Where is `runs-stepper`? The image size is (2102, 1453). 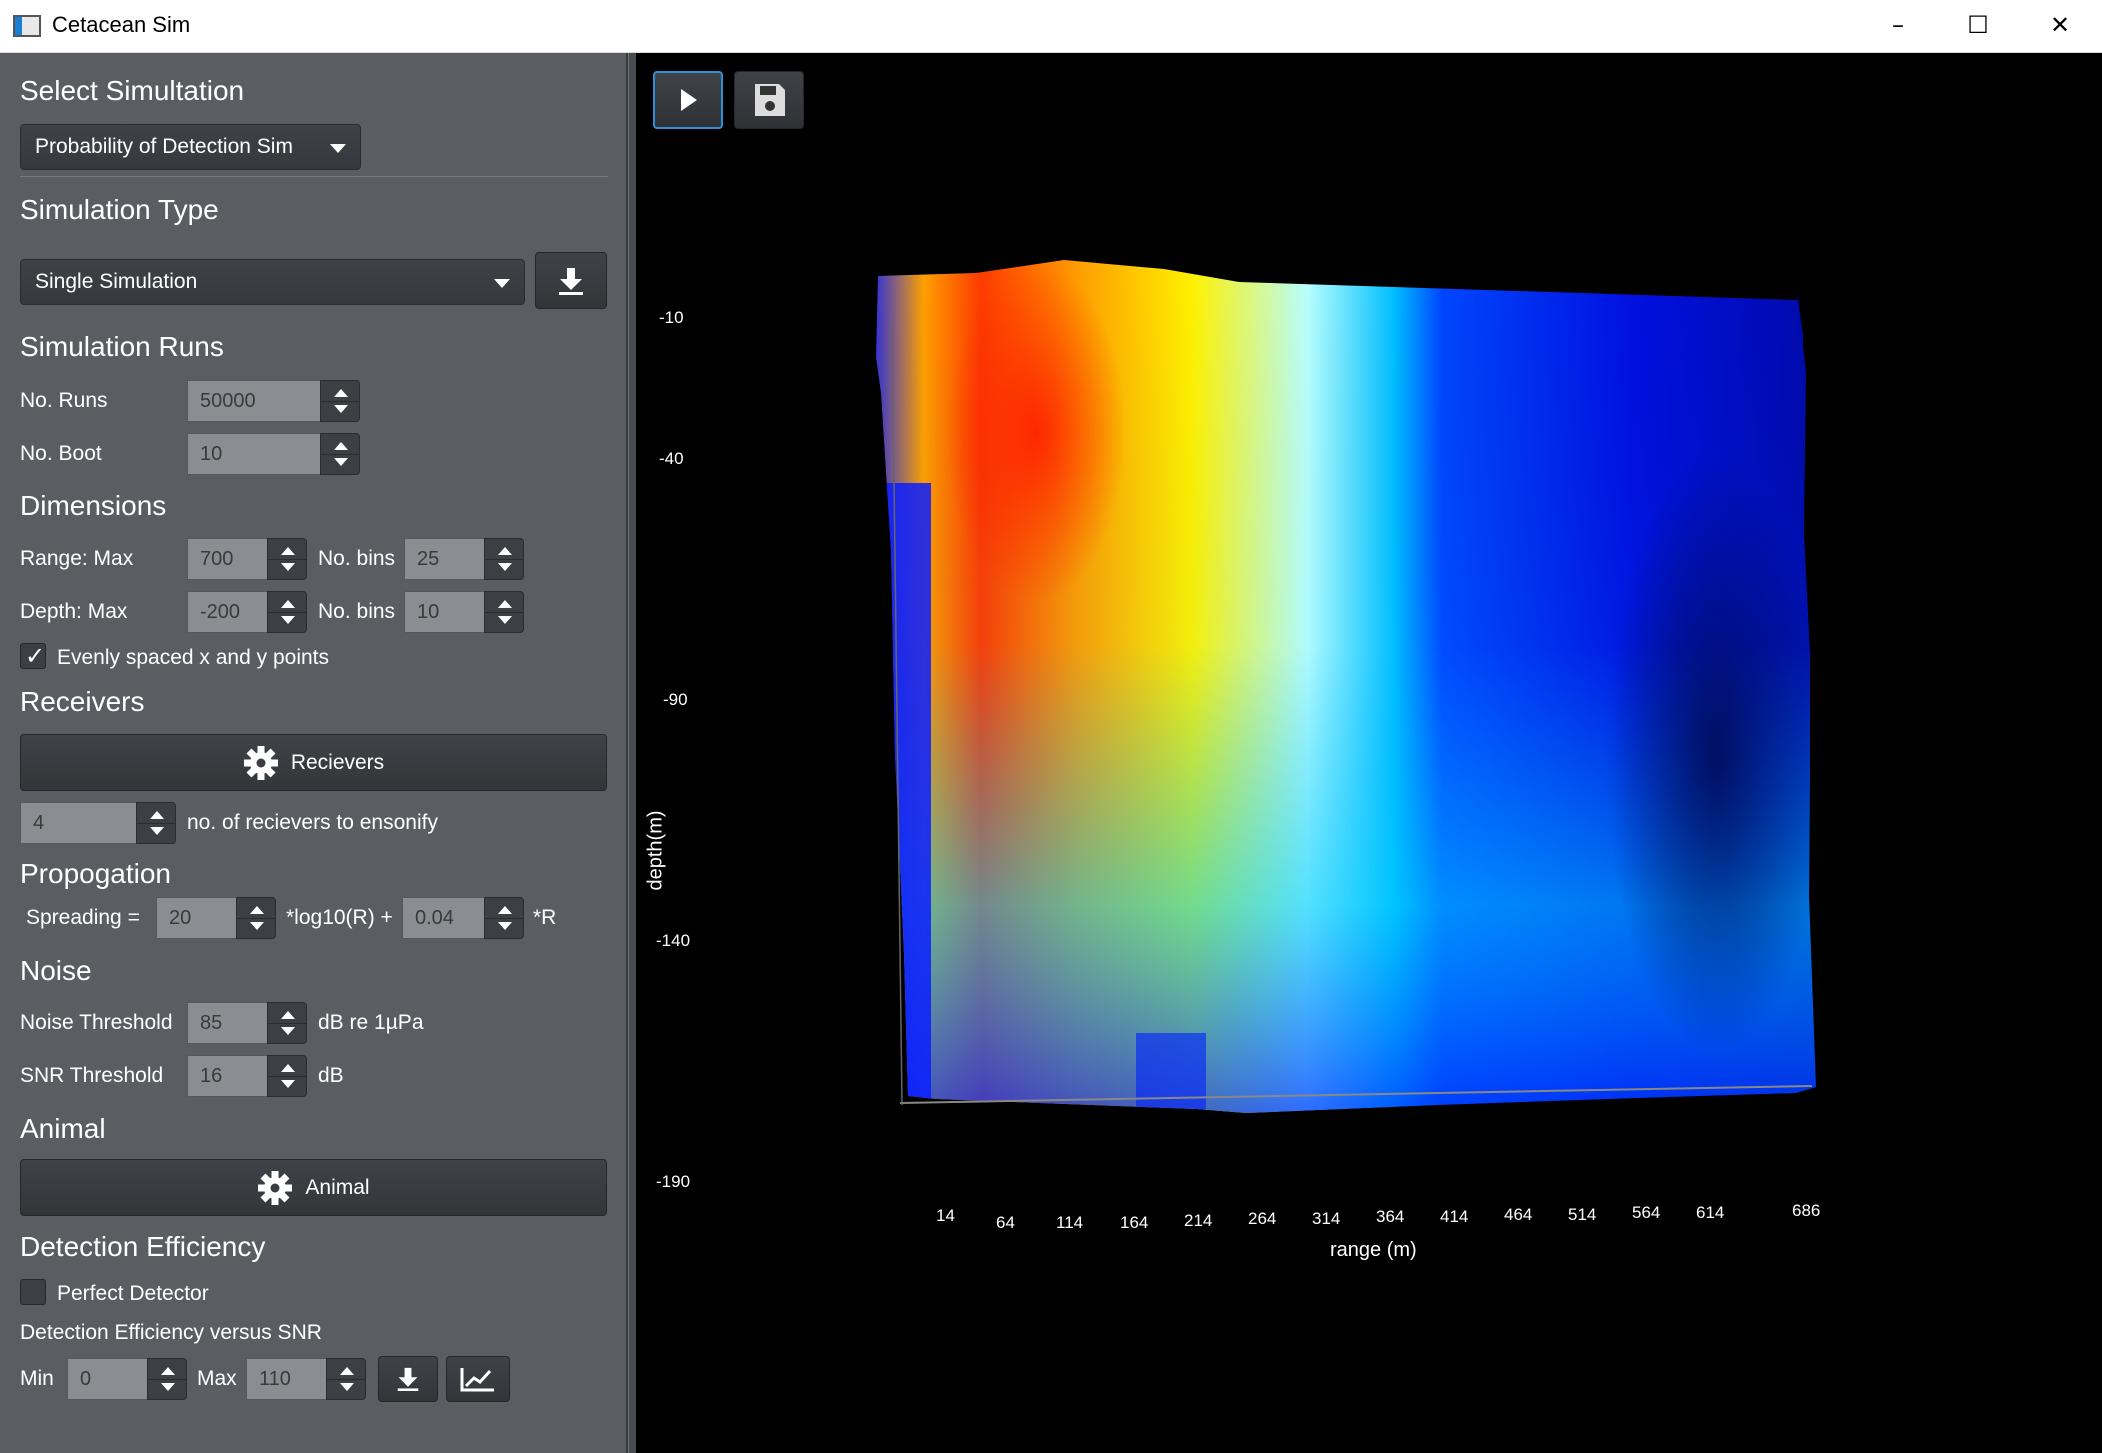 runs-stepper is located at coordinates (340, 401).